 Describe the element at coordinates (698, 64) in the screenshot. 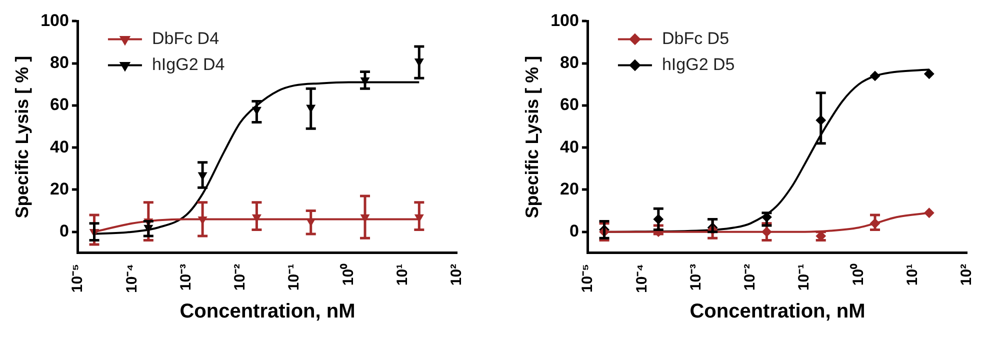

I see `legend-label: hIgG2 D5` at that location.